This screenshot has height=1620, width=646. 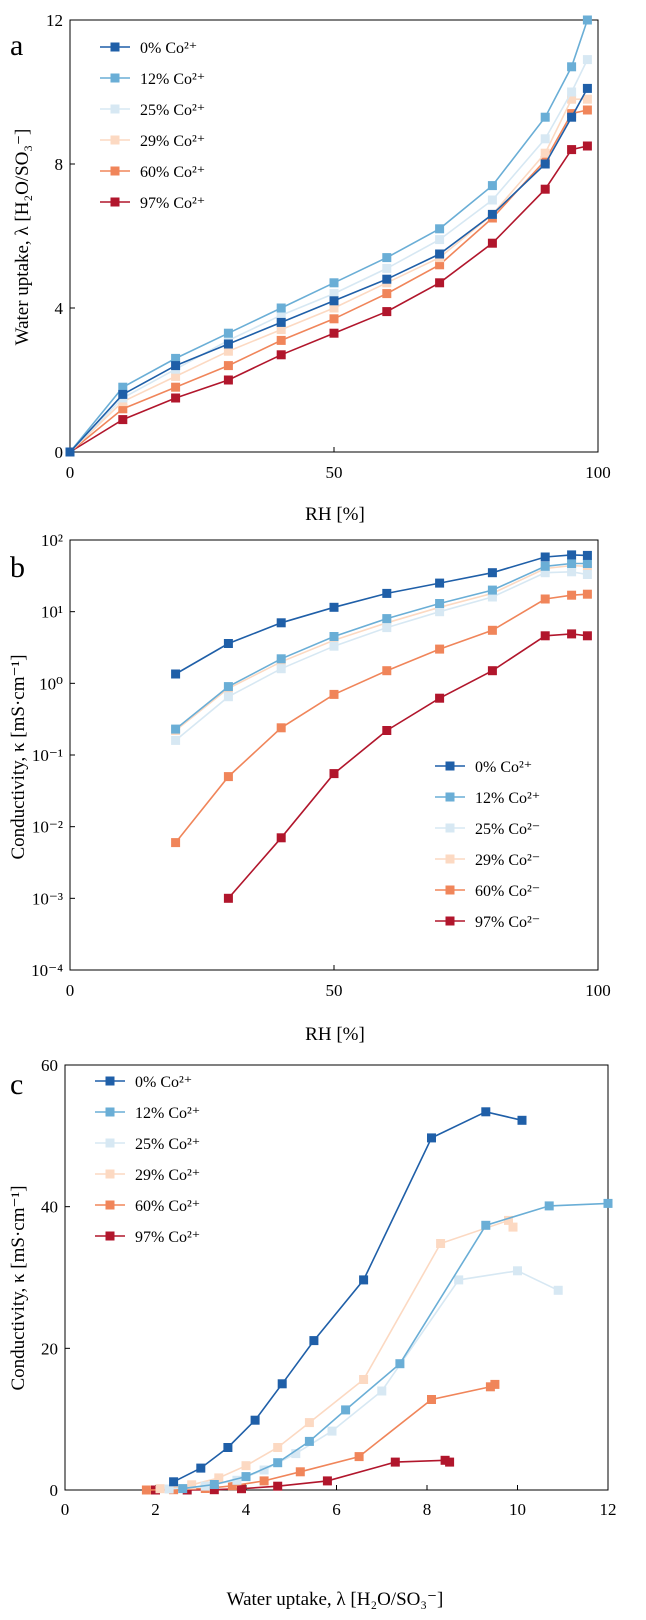 What do you see at coordinates (335, 1599) in the screenshot?
I see `x-axis-title-c: Water uptake, λ [H₂O/SO₃⁻]` at bounding box center [335, 1599].